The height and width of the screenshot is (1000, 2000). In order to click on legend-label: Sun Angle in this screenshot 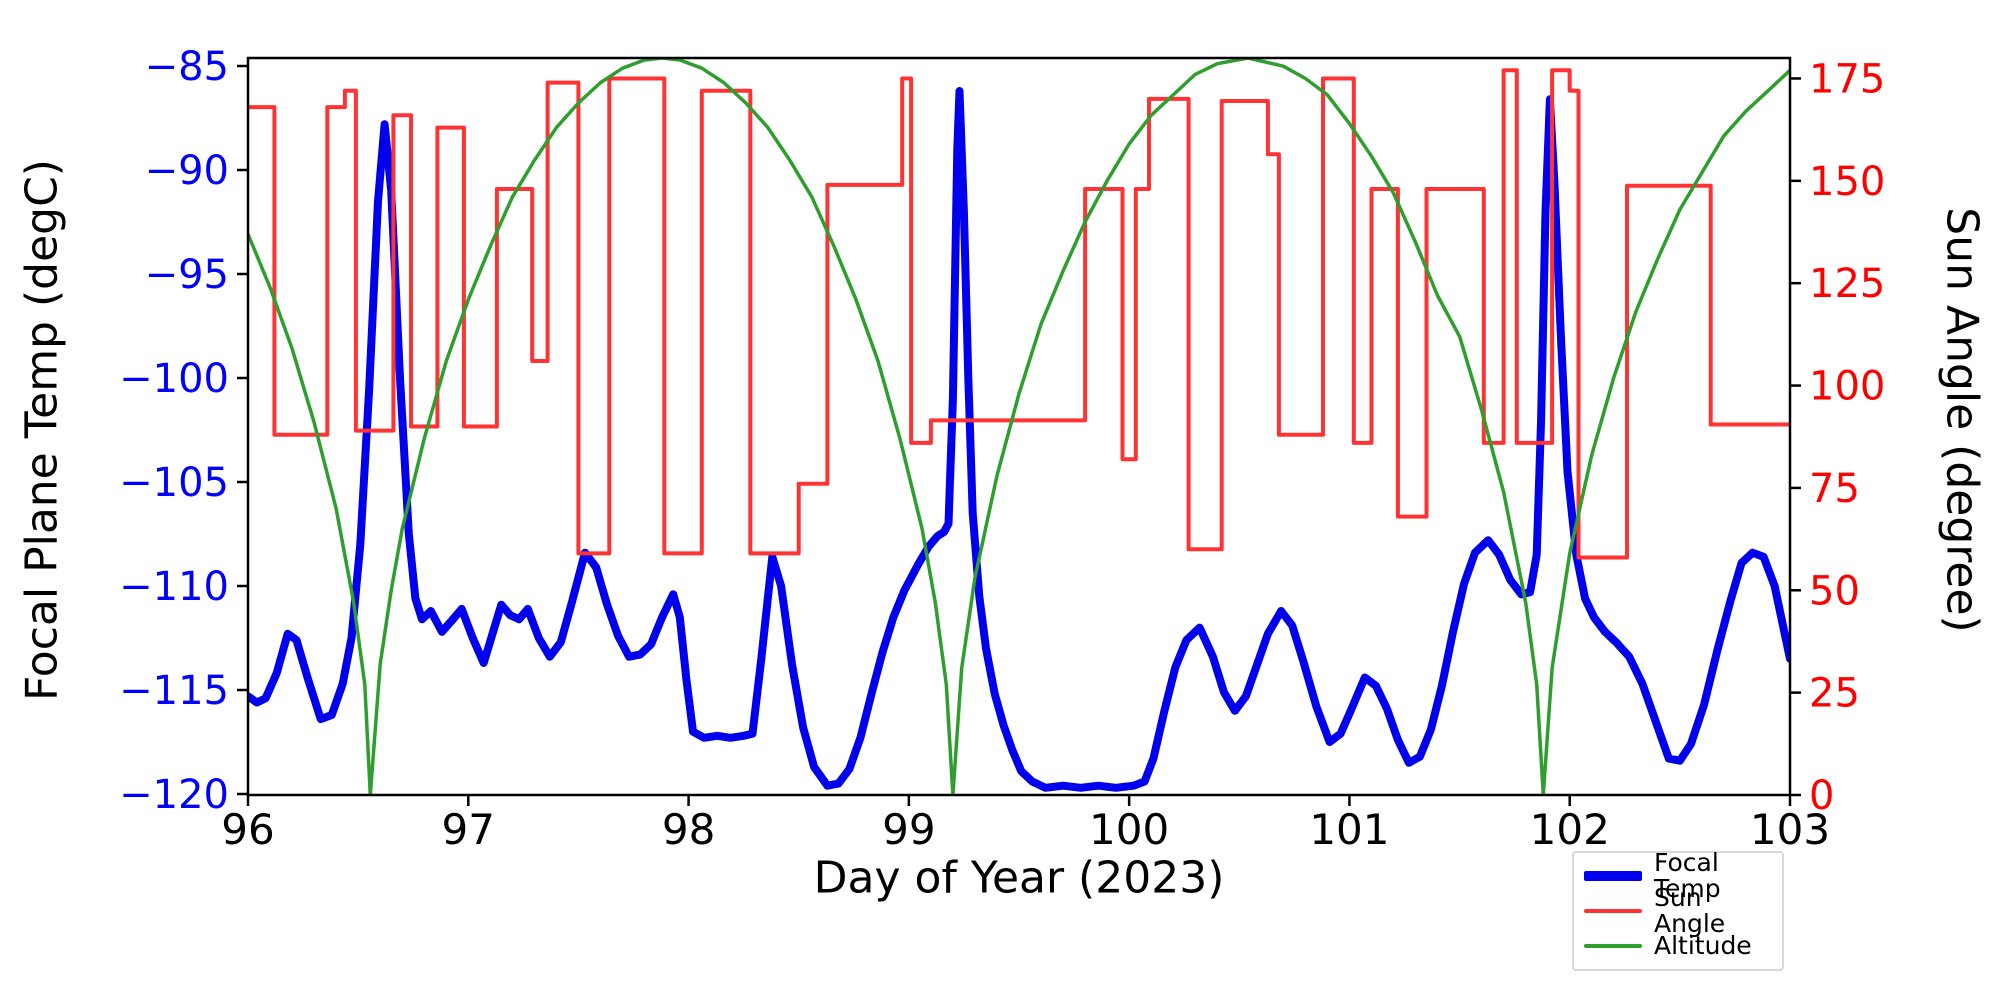, I will do `click(1690, 910)`.